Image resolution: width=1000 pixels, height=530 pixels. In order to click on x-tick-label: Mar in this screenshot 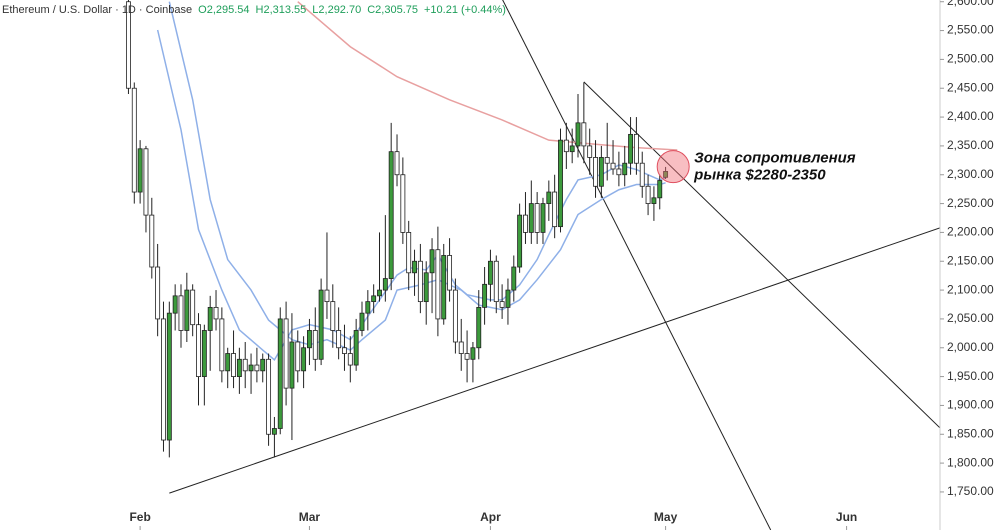, I will do `click(310, 517)`.